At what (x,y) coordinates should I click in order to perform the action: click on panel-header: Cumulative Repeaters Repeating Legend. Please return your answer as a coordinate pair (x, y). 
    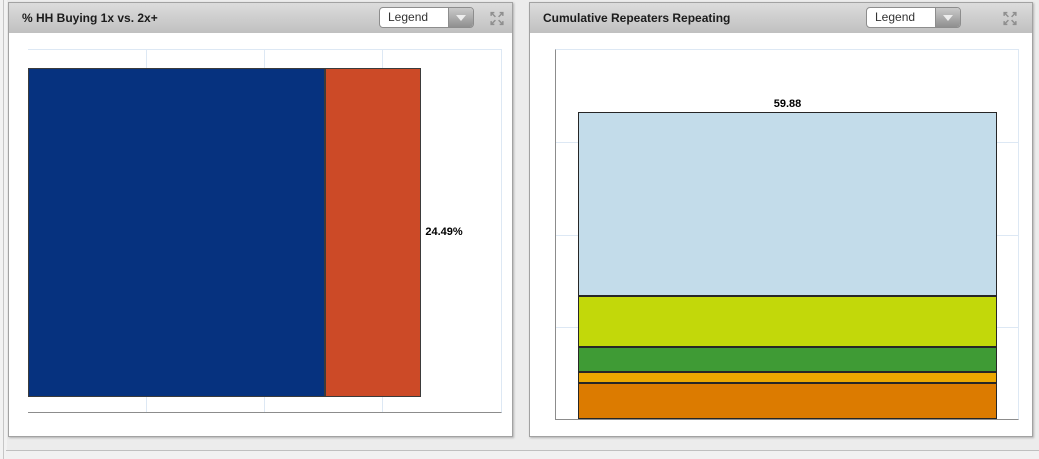
    Looking at the image, I should click on (781, 18).